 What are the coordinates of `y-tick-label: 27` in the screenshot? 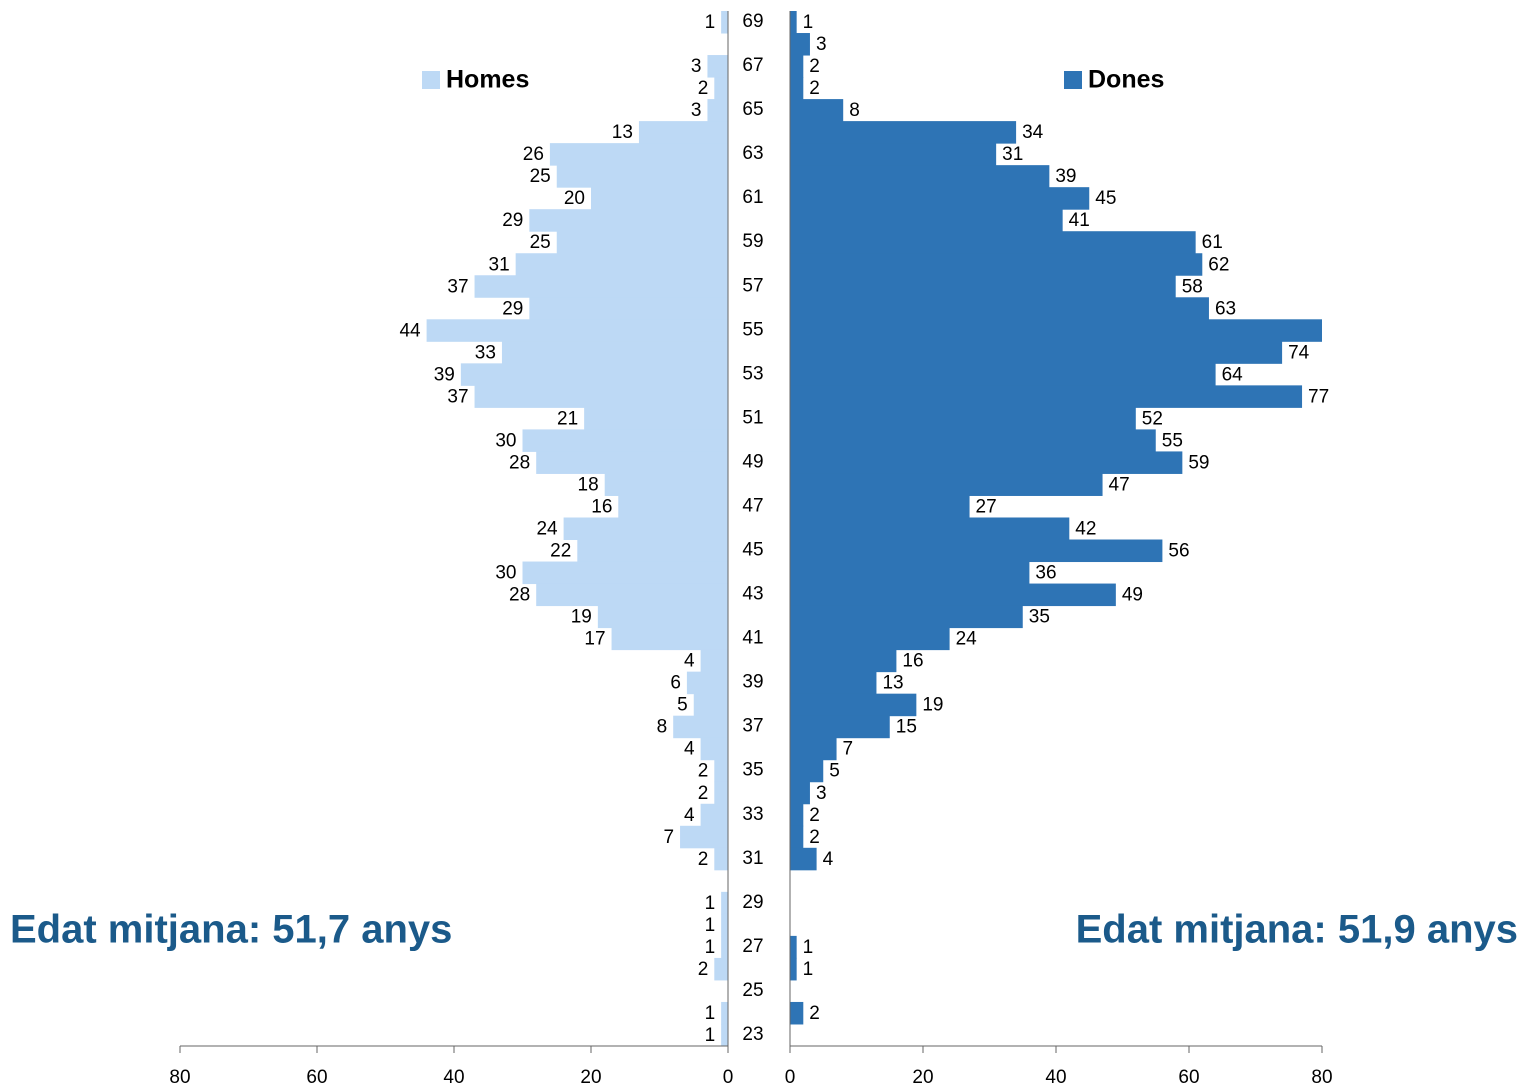 It's located at (752, 946).